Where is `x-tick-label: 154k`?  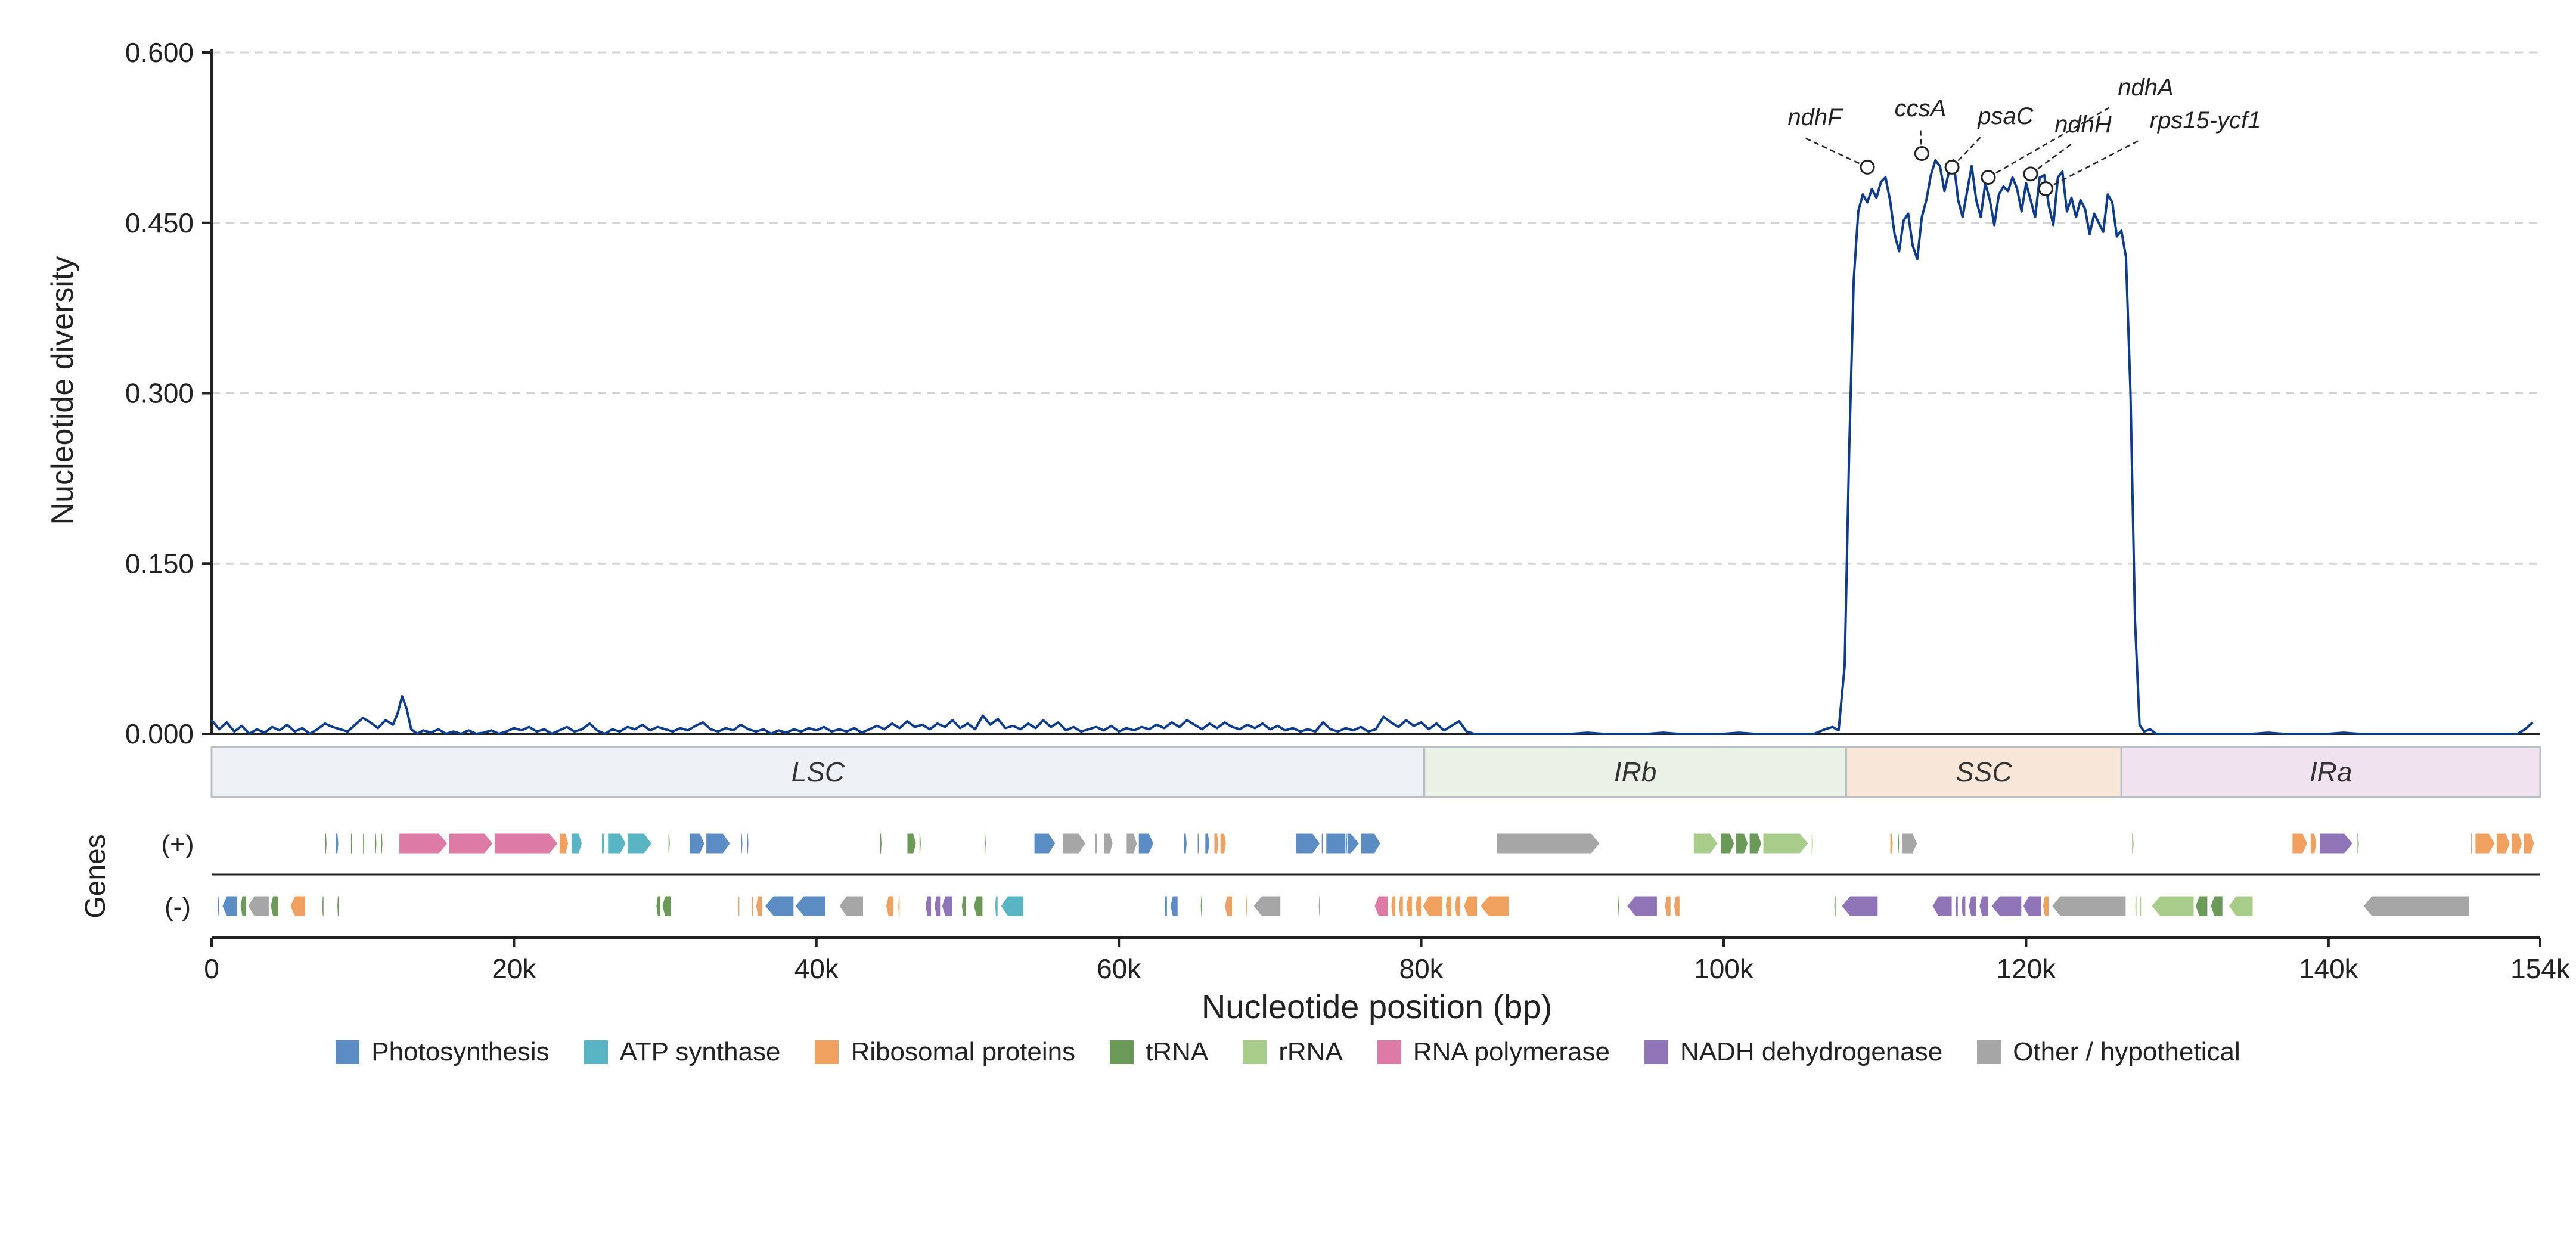 x-tick-label: 154k is located at coordinates (2540, 968).